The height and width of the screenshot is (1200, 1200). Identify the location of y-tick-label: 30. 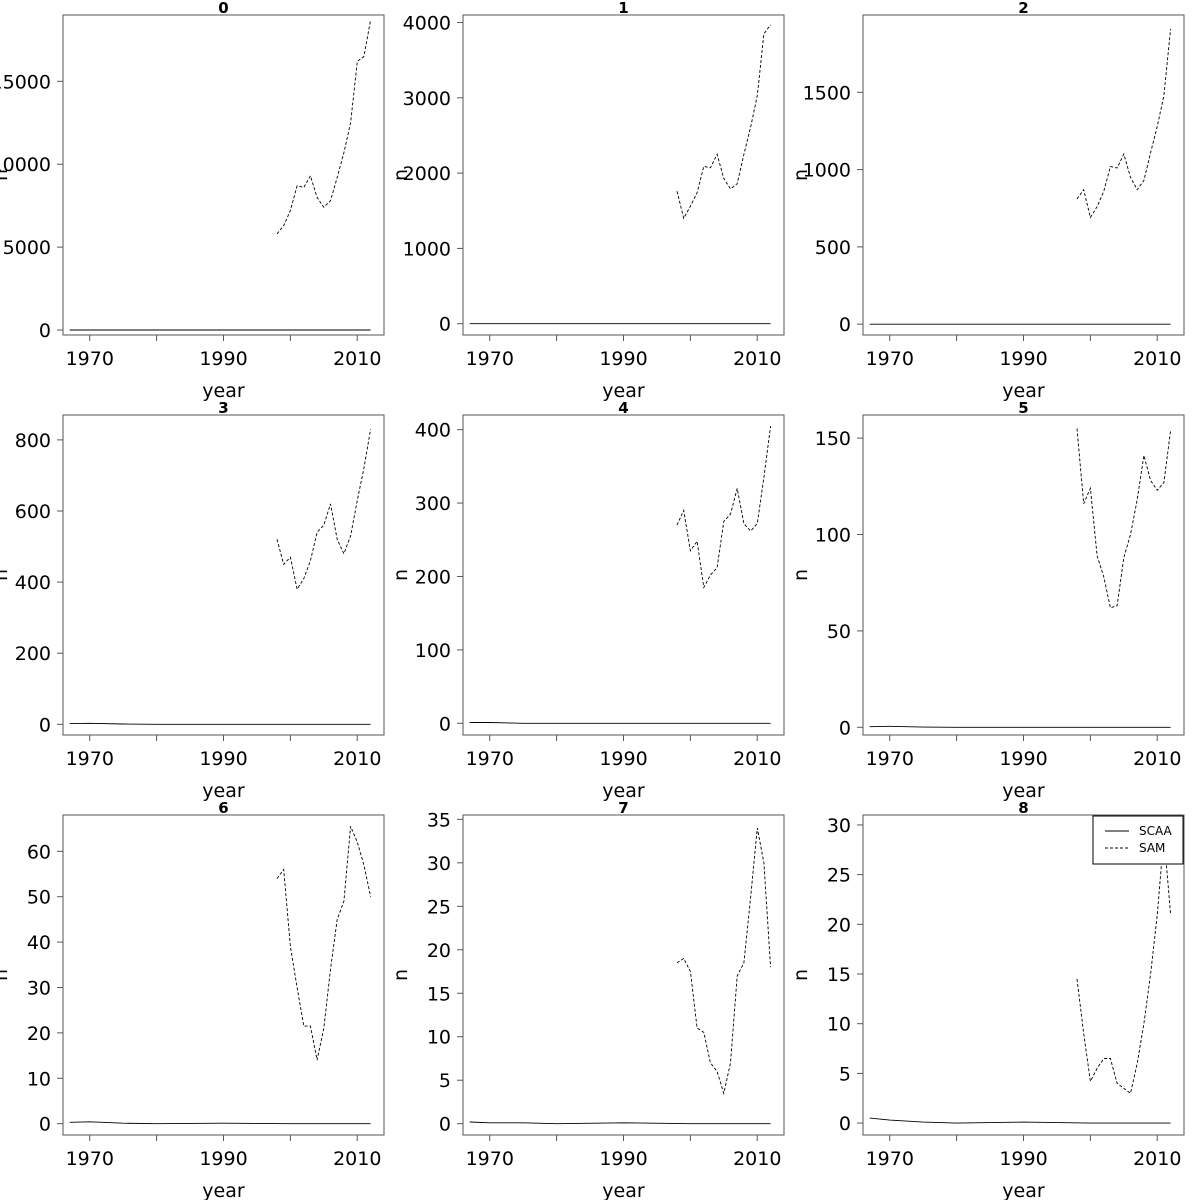
(439, 864).